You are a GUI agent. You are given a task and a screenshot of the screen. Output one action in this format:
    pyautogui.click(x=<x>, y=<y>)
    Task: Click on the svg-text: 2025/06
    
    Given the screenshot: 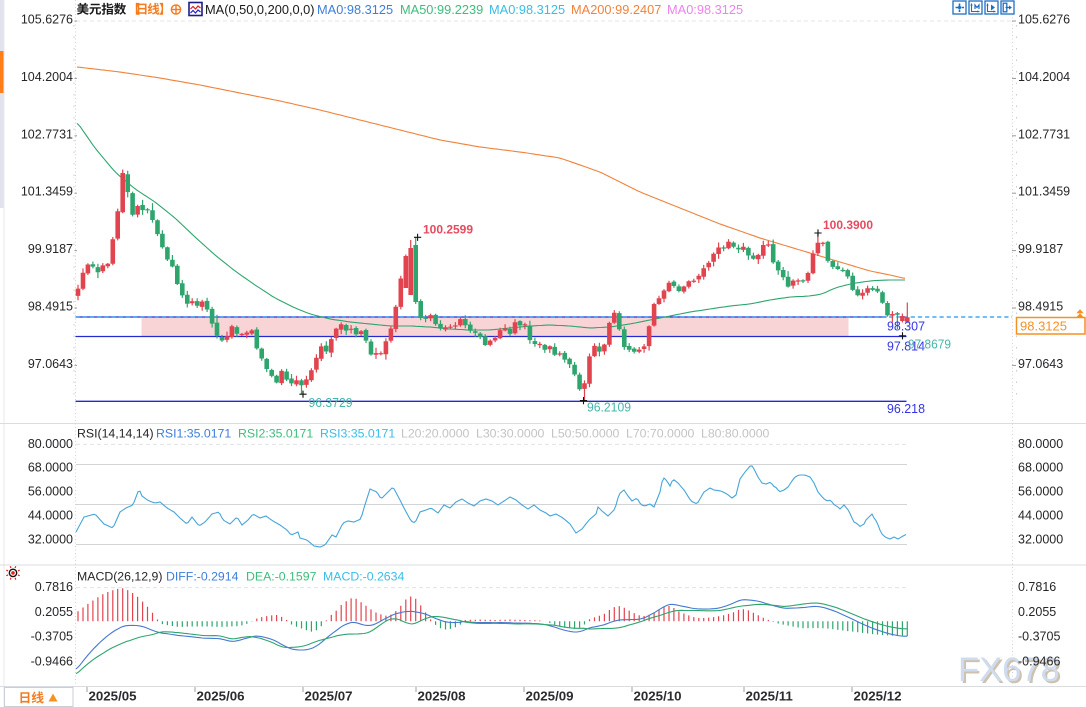 What is the action you would take?
    pyautogui.click(x=221, y=696)
    